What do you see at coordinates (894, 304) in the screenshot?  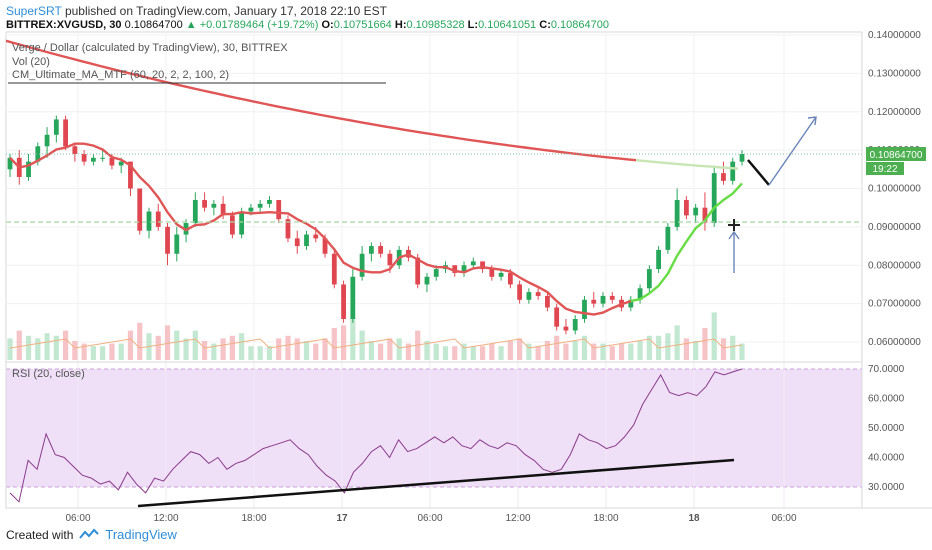 I see `price-tick-label: 0.07000000` at bounding box center [894, 304].